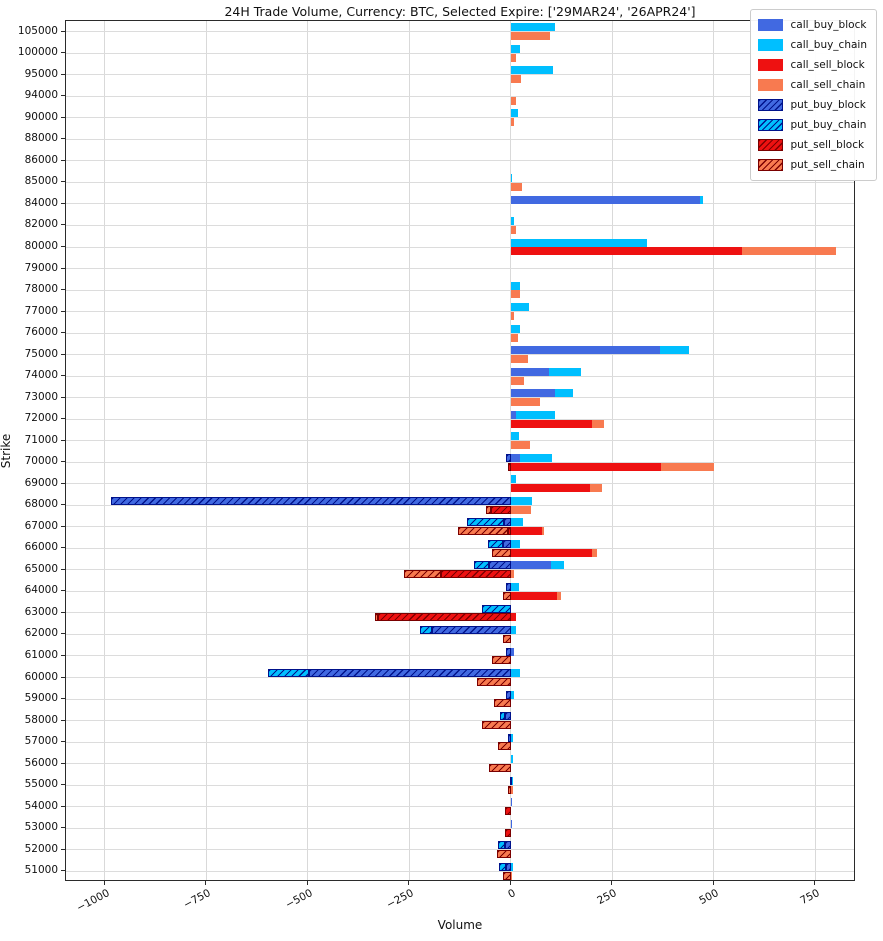 Image resolution: width=883 pixels, height=941 pixels. I want to click on y-tick-label: 75000, so click(41, 353).